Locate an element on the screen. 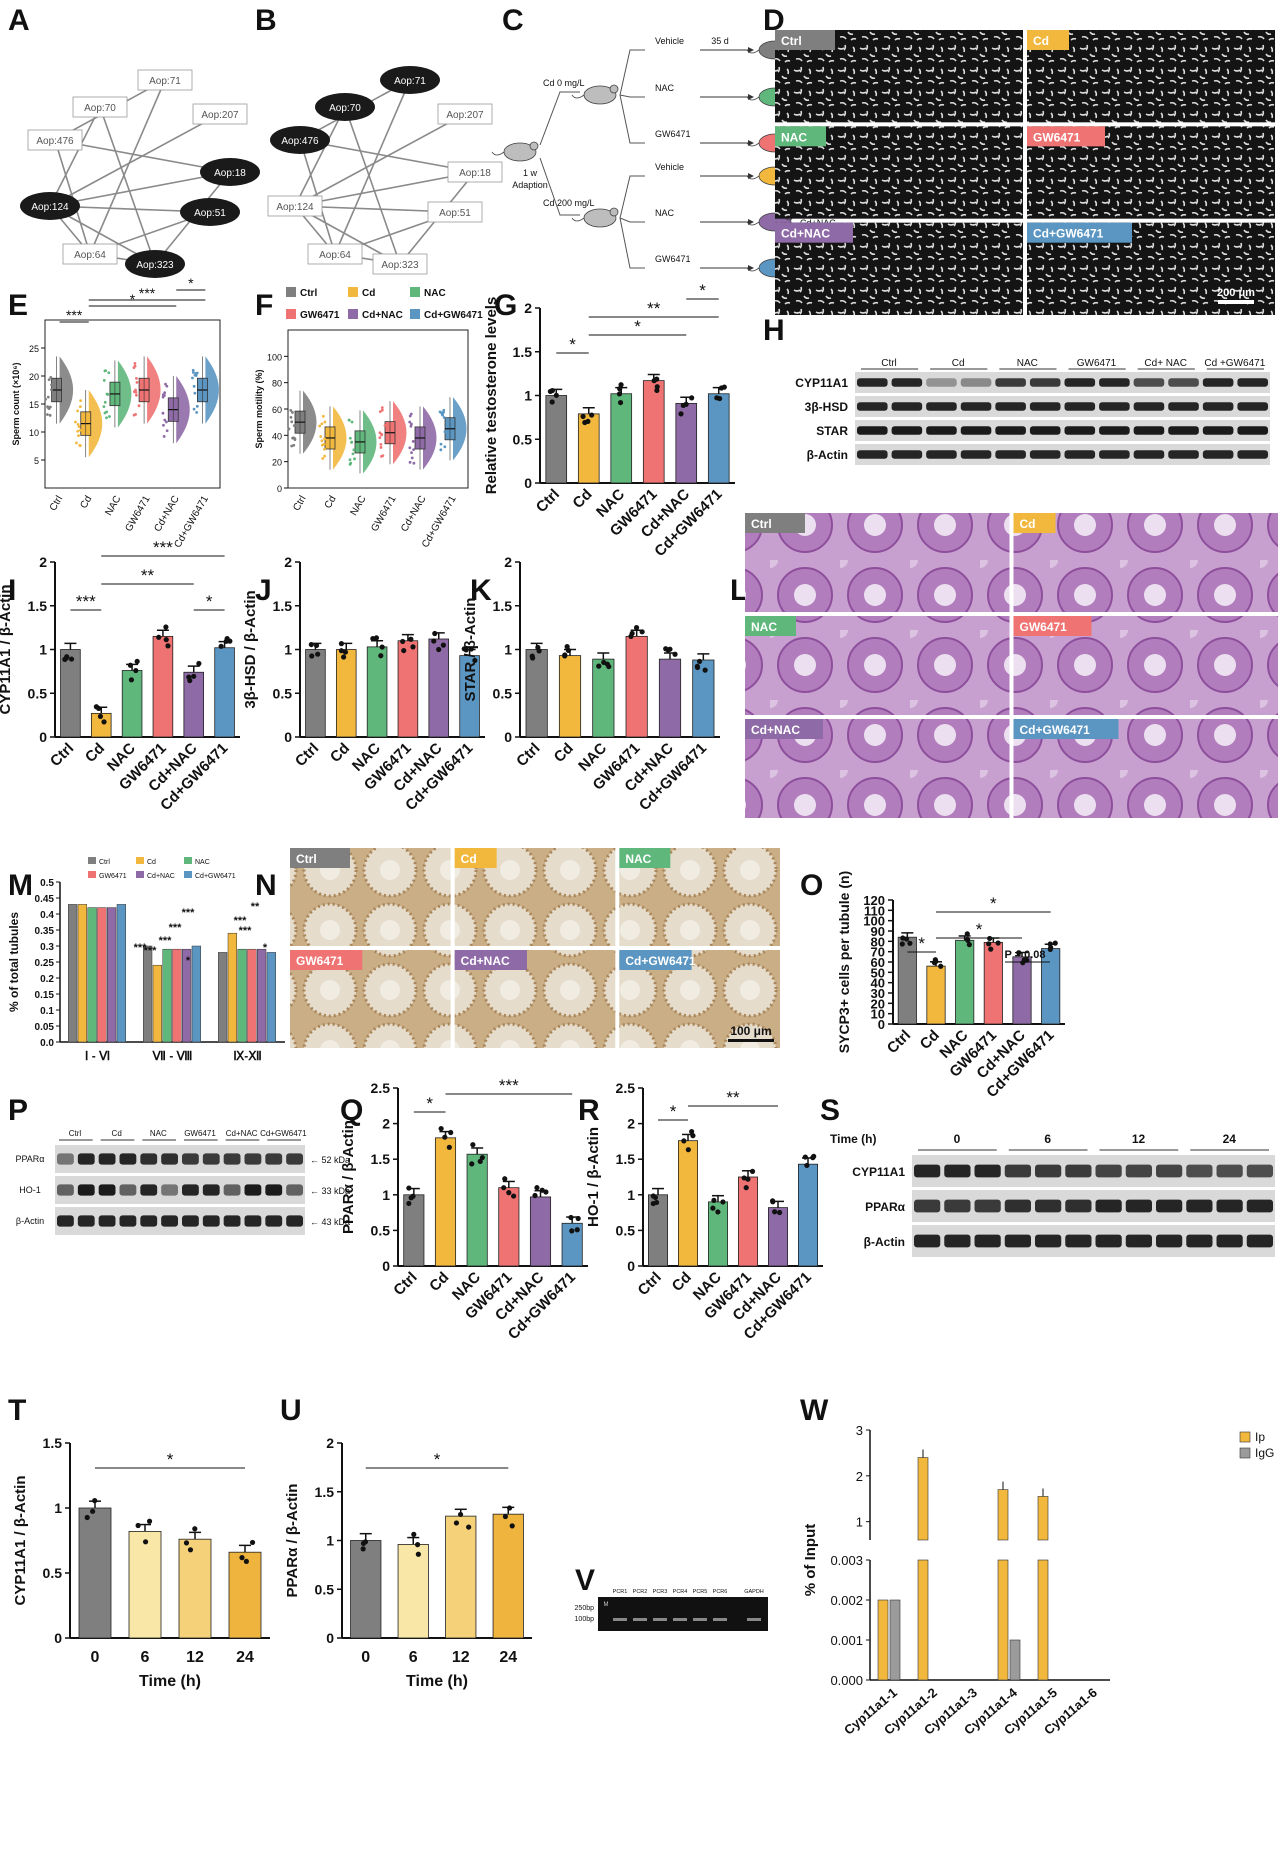 This screenshot has height=1853, width=1280. tile-label: Cd is located at coordinates (469, 859).